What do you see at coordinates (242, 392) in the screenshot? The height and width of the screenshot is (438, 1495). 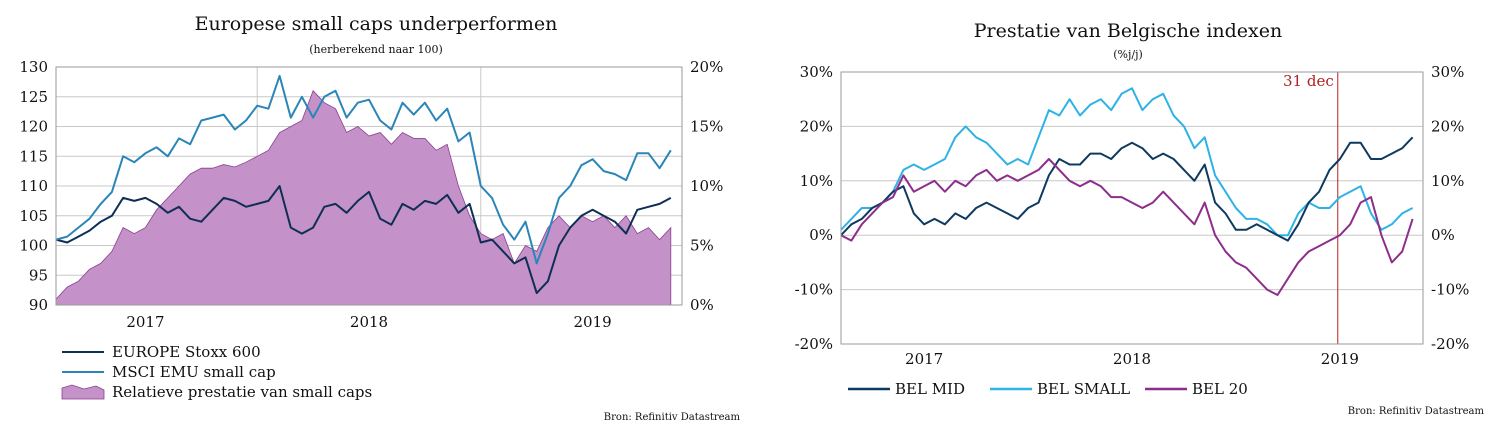 I see `legend-label: Relatieve prestatie van small caps` at bounding box center [242, 392].